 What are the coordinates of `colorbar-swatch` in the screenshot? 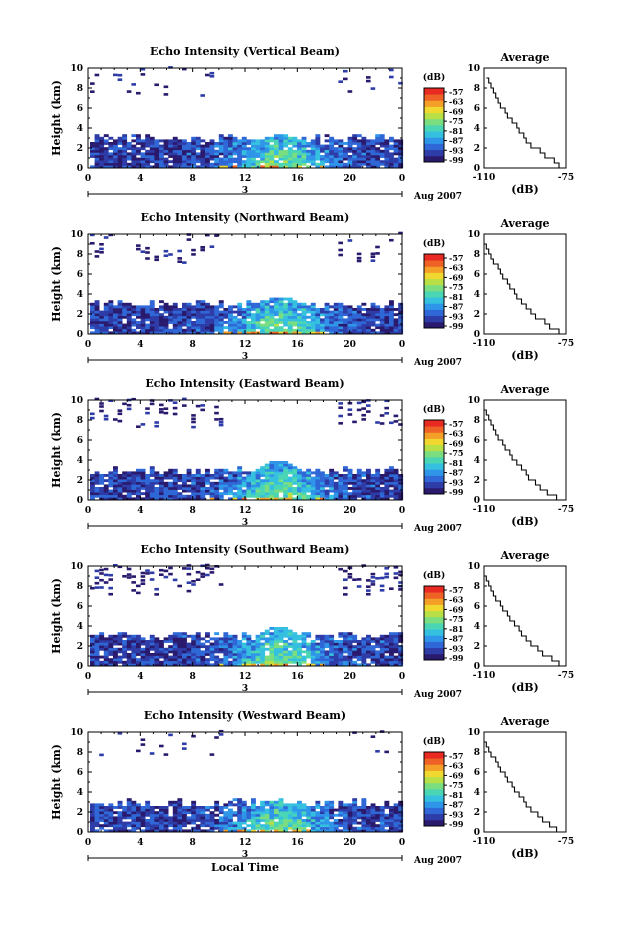 It's located at (434, 632).